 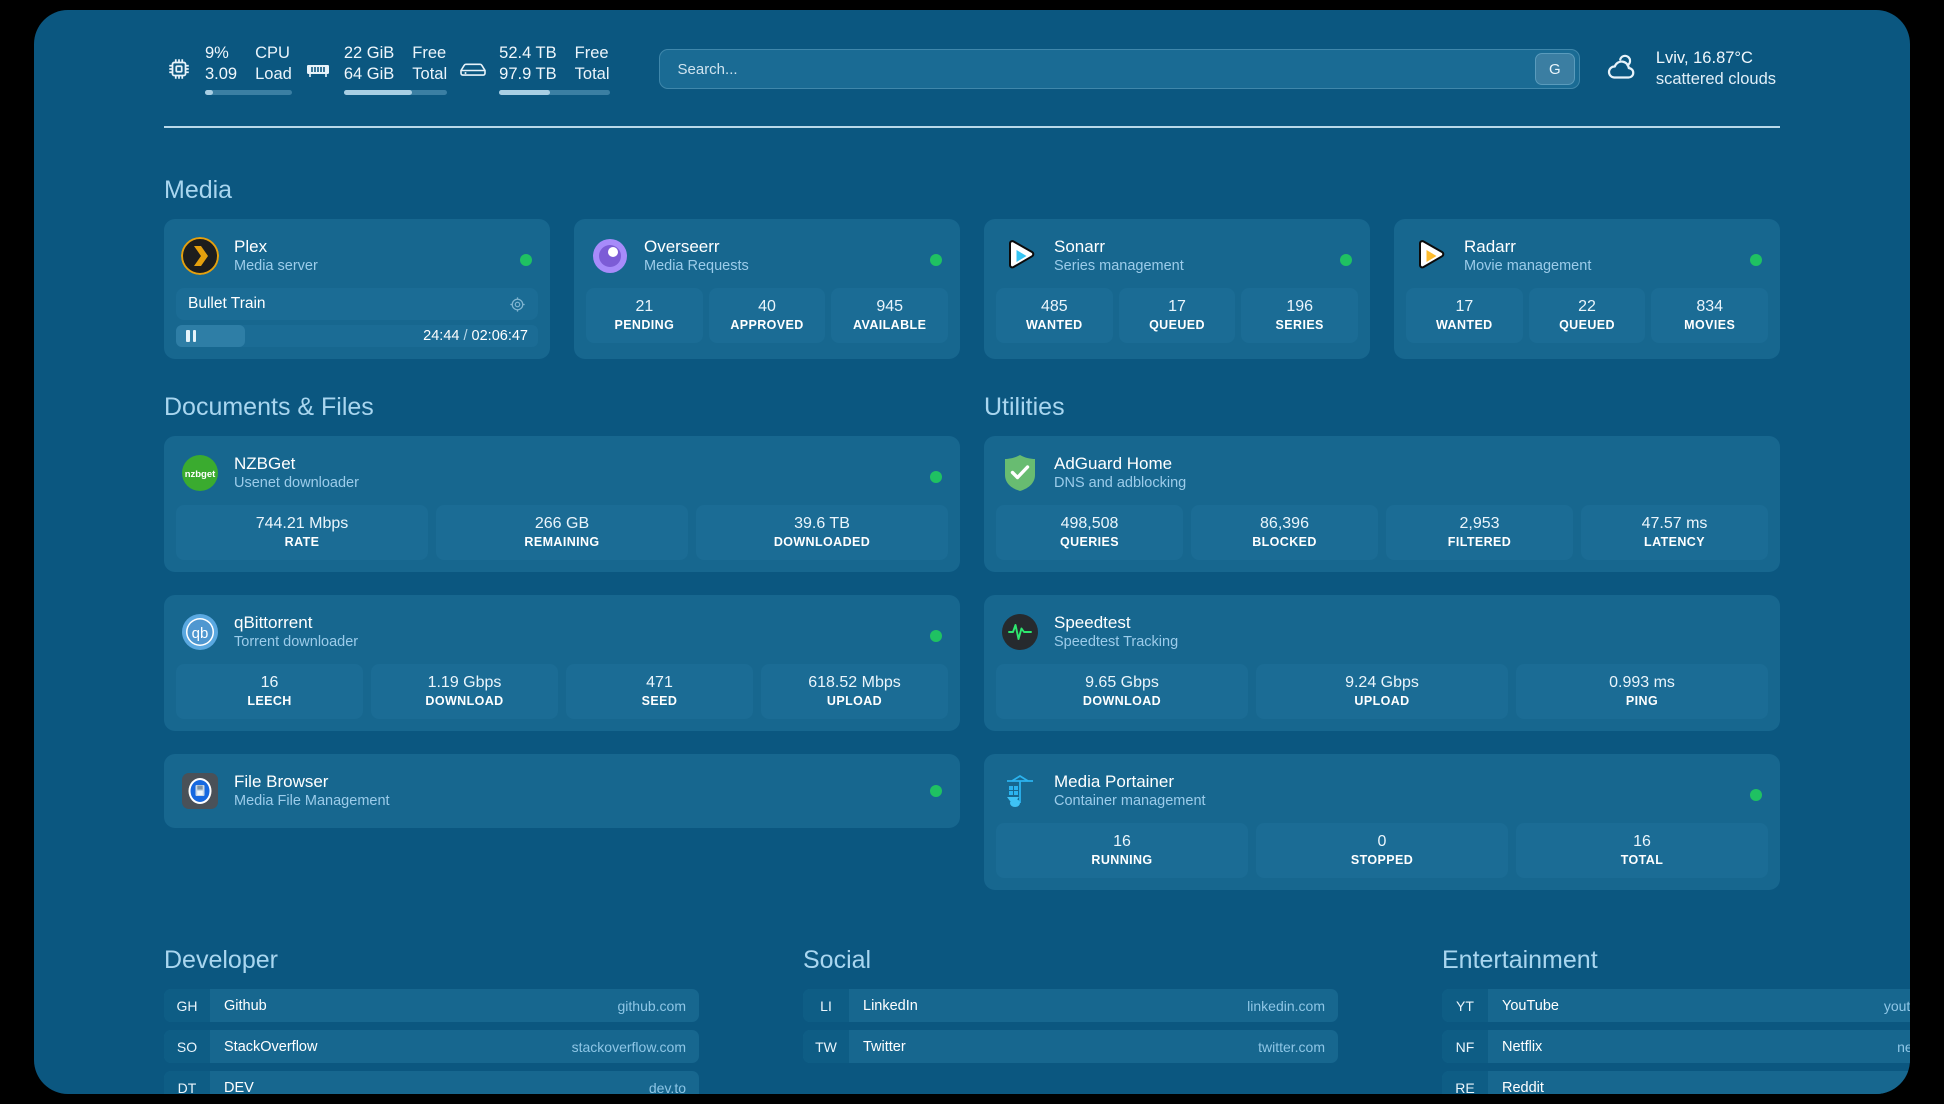 What do you see at coordinates (826, 1046) in the screenshot?
I see `bookmark-abbr: TW` at bounding box center [826, 1046].